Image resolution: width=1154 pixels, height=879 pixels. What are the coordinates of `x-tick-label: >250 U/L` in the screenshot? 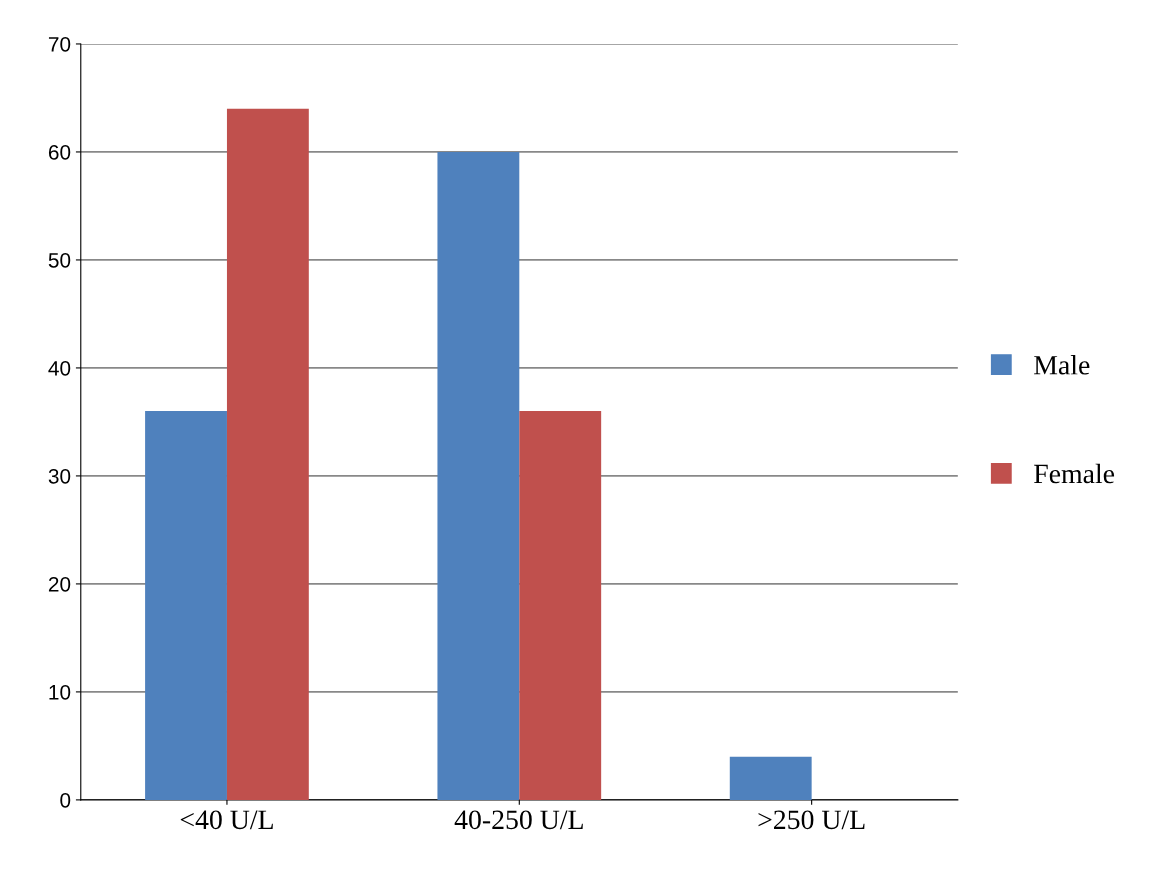 It's located at (811, 820).